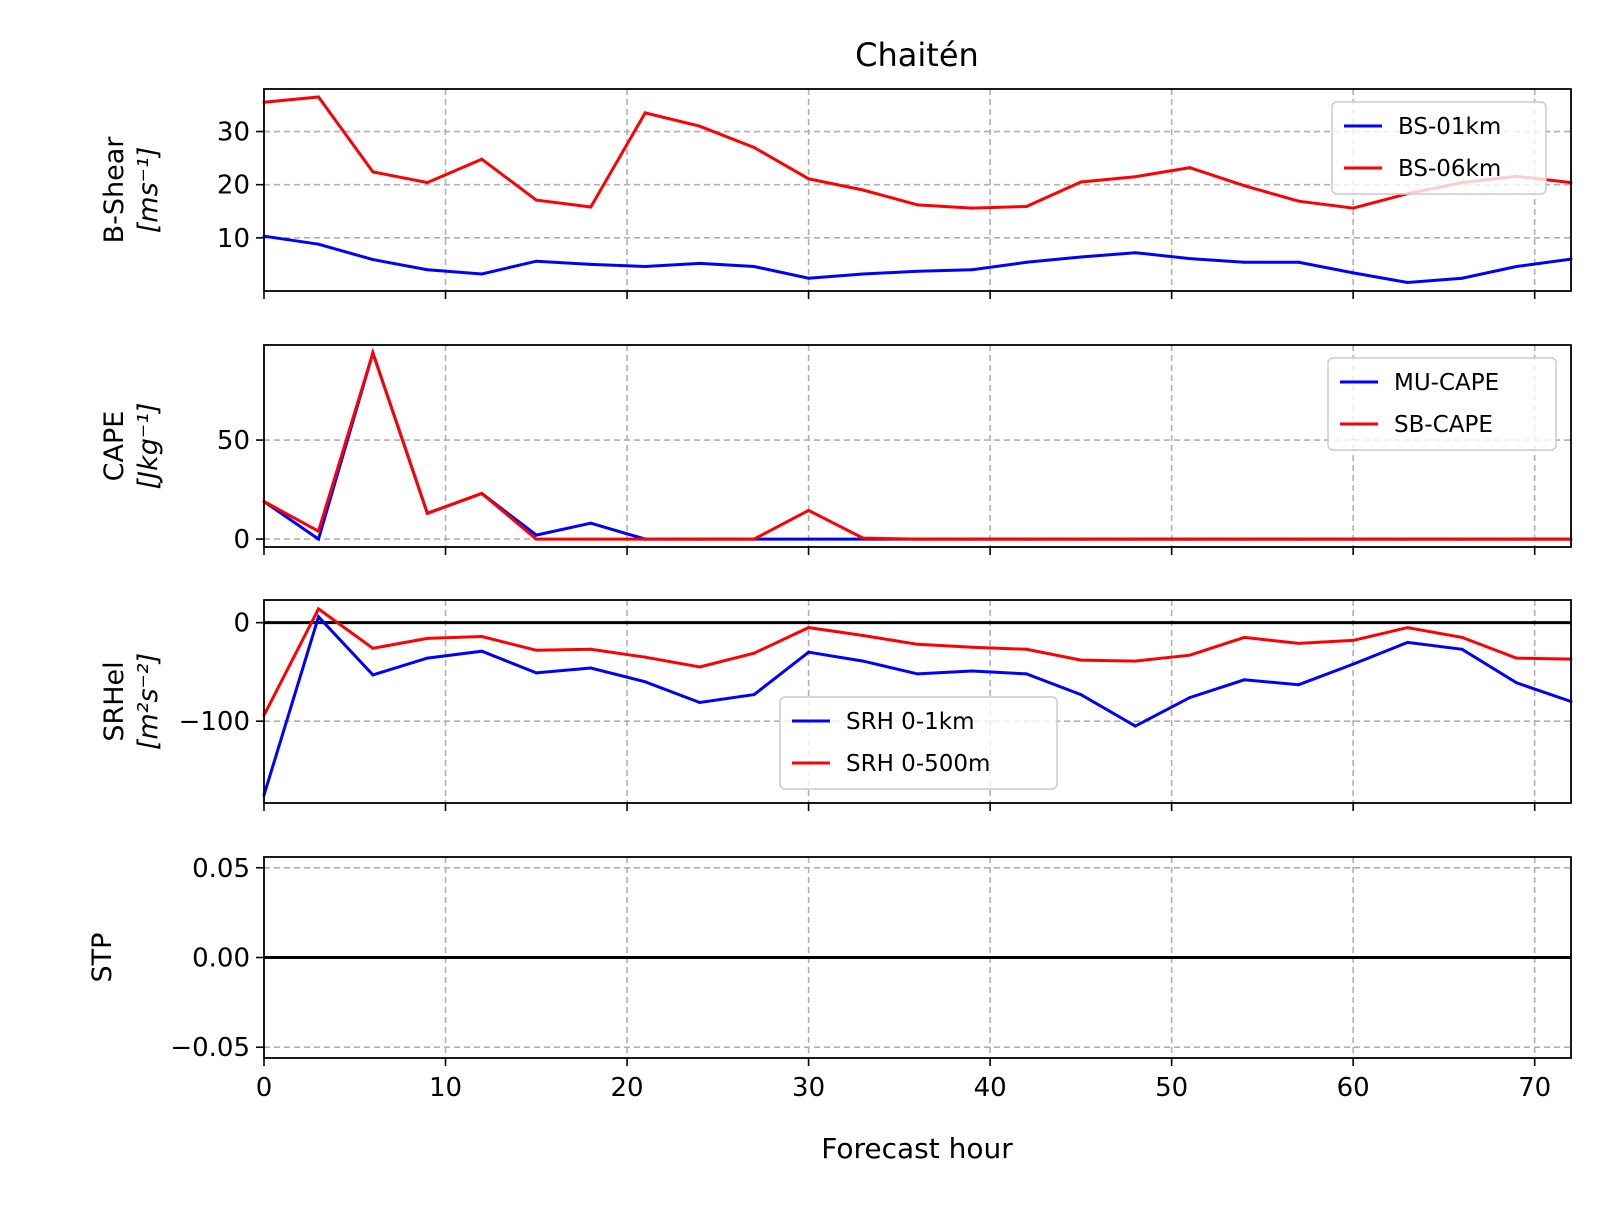 The image size is (1600, 1205). Describe the element at coordinates (148, 190) in the screenshot. I see `y-axis-unit: [ms⁻¹]` at that location.